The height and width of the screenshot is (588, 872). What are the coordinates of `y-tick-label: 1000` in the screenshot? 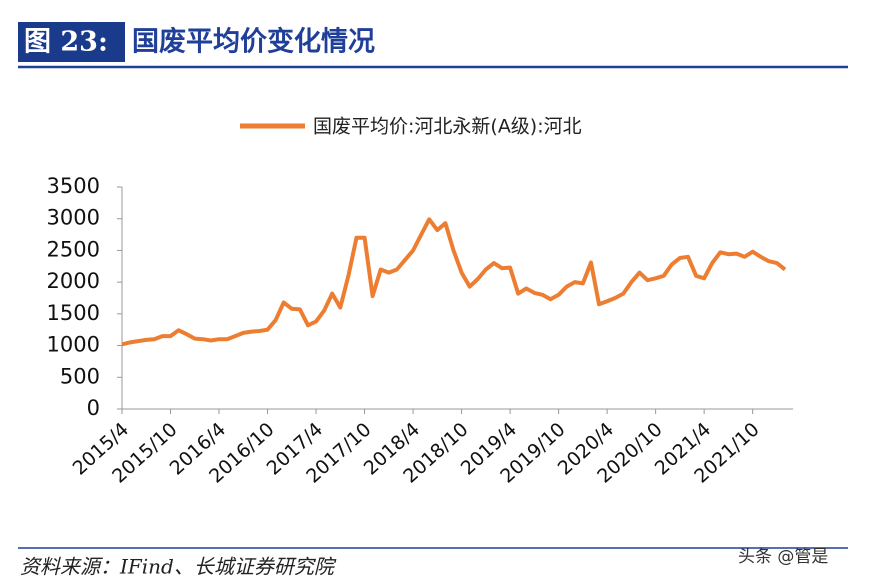 It's located at (73, 345).